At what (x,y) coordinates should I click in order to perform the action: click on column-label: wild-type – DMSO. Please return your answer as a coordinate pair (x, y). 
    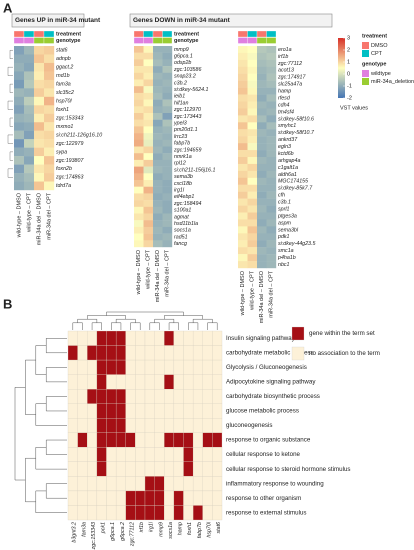
    Looking at the image, I should click on (19, 215).